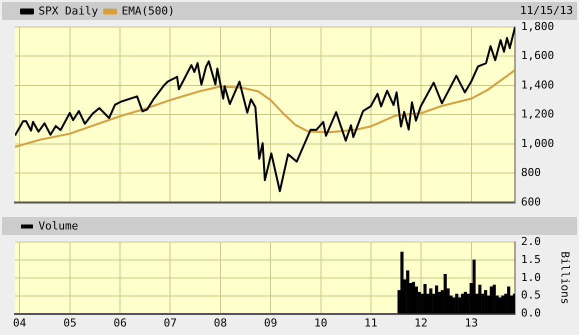 Image resolution: width=579 pixels, height=335 pixels. I want to click on legend-label: Volume, so click(58, 225).